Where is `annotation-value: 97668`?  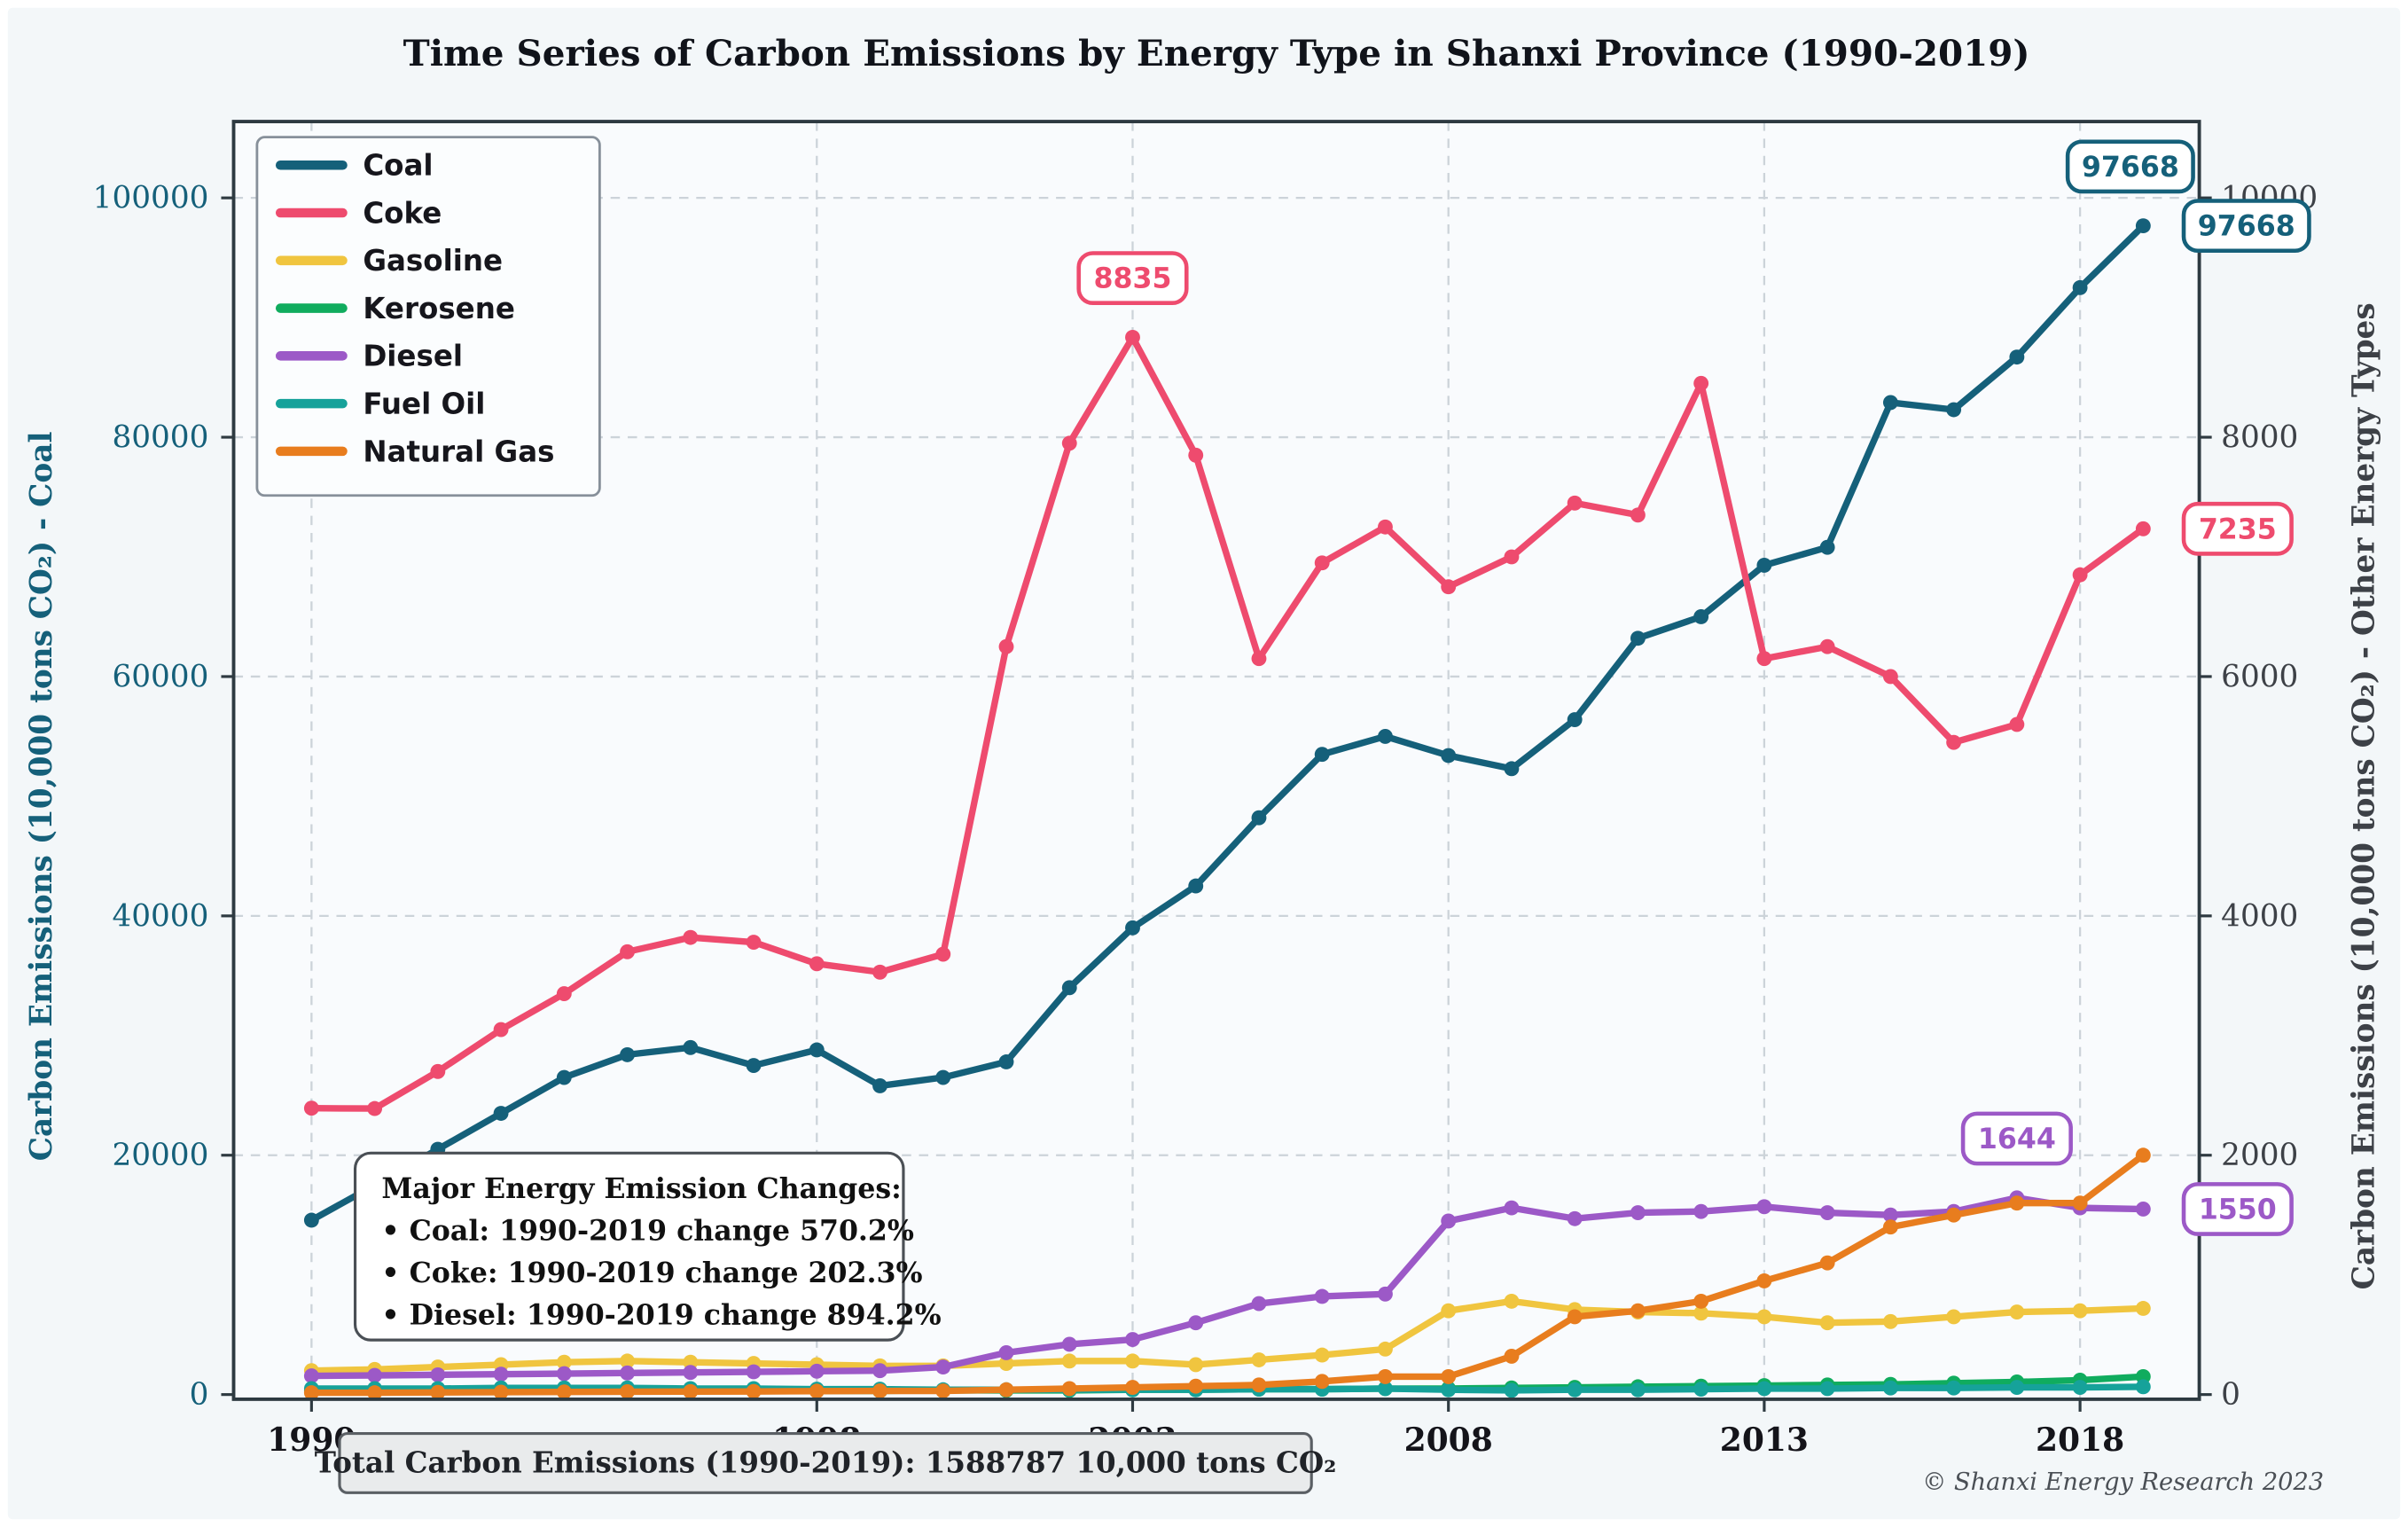
annotation-value: 97668 is located at coordinates (2130, 168).